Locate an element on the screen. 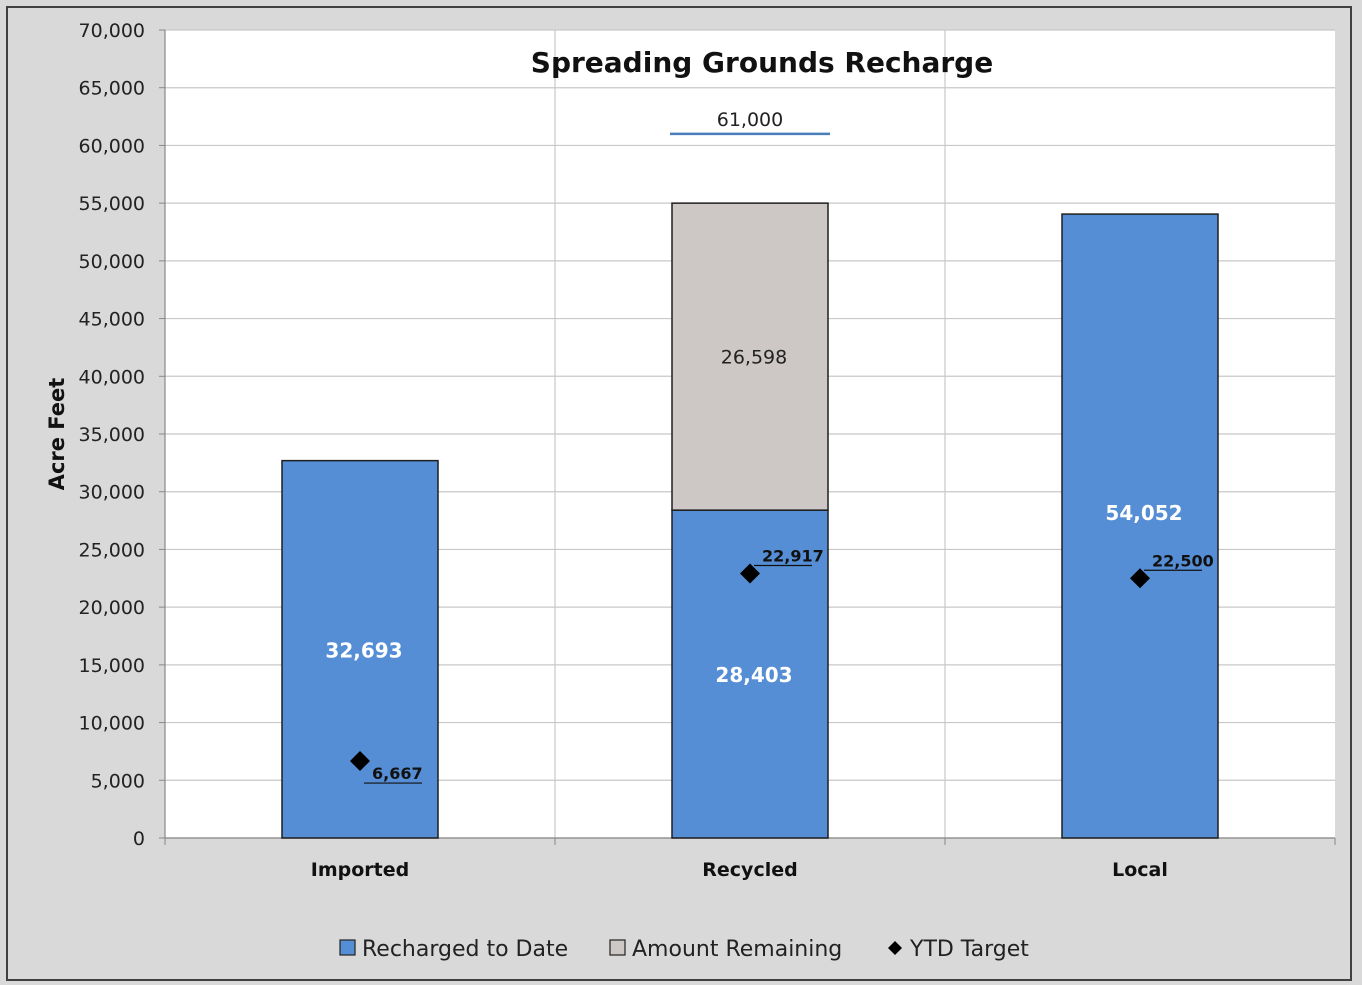 Image resolution: width=1362 pixels, height=985 pixels. bar-recycled-amount-remaining is located at coordinates (750, 356).